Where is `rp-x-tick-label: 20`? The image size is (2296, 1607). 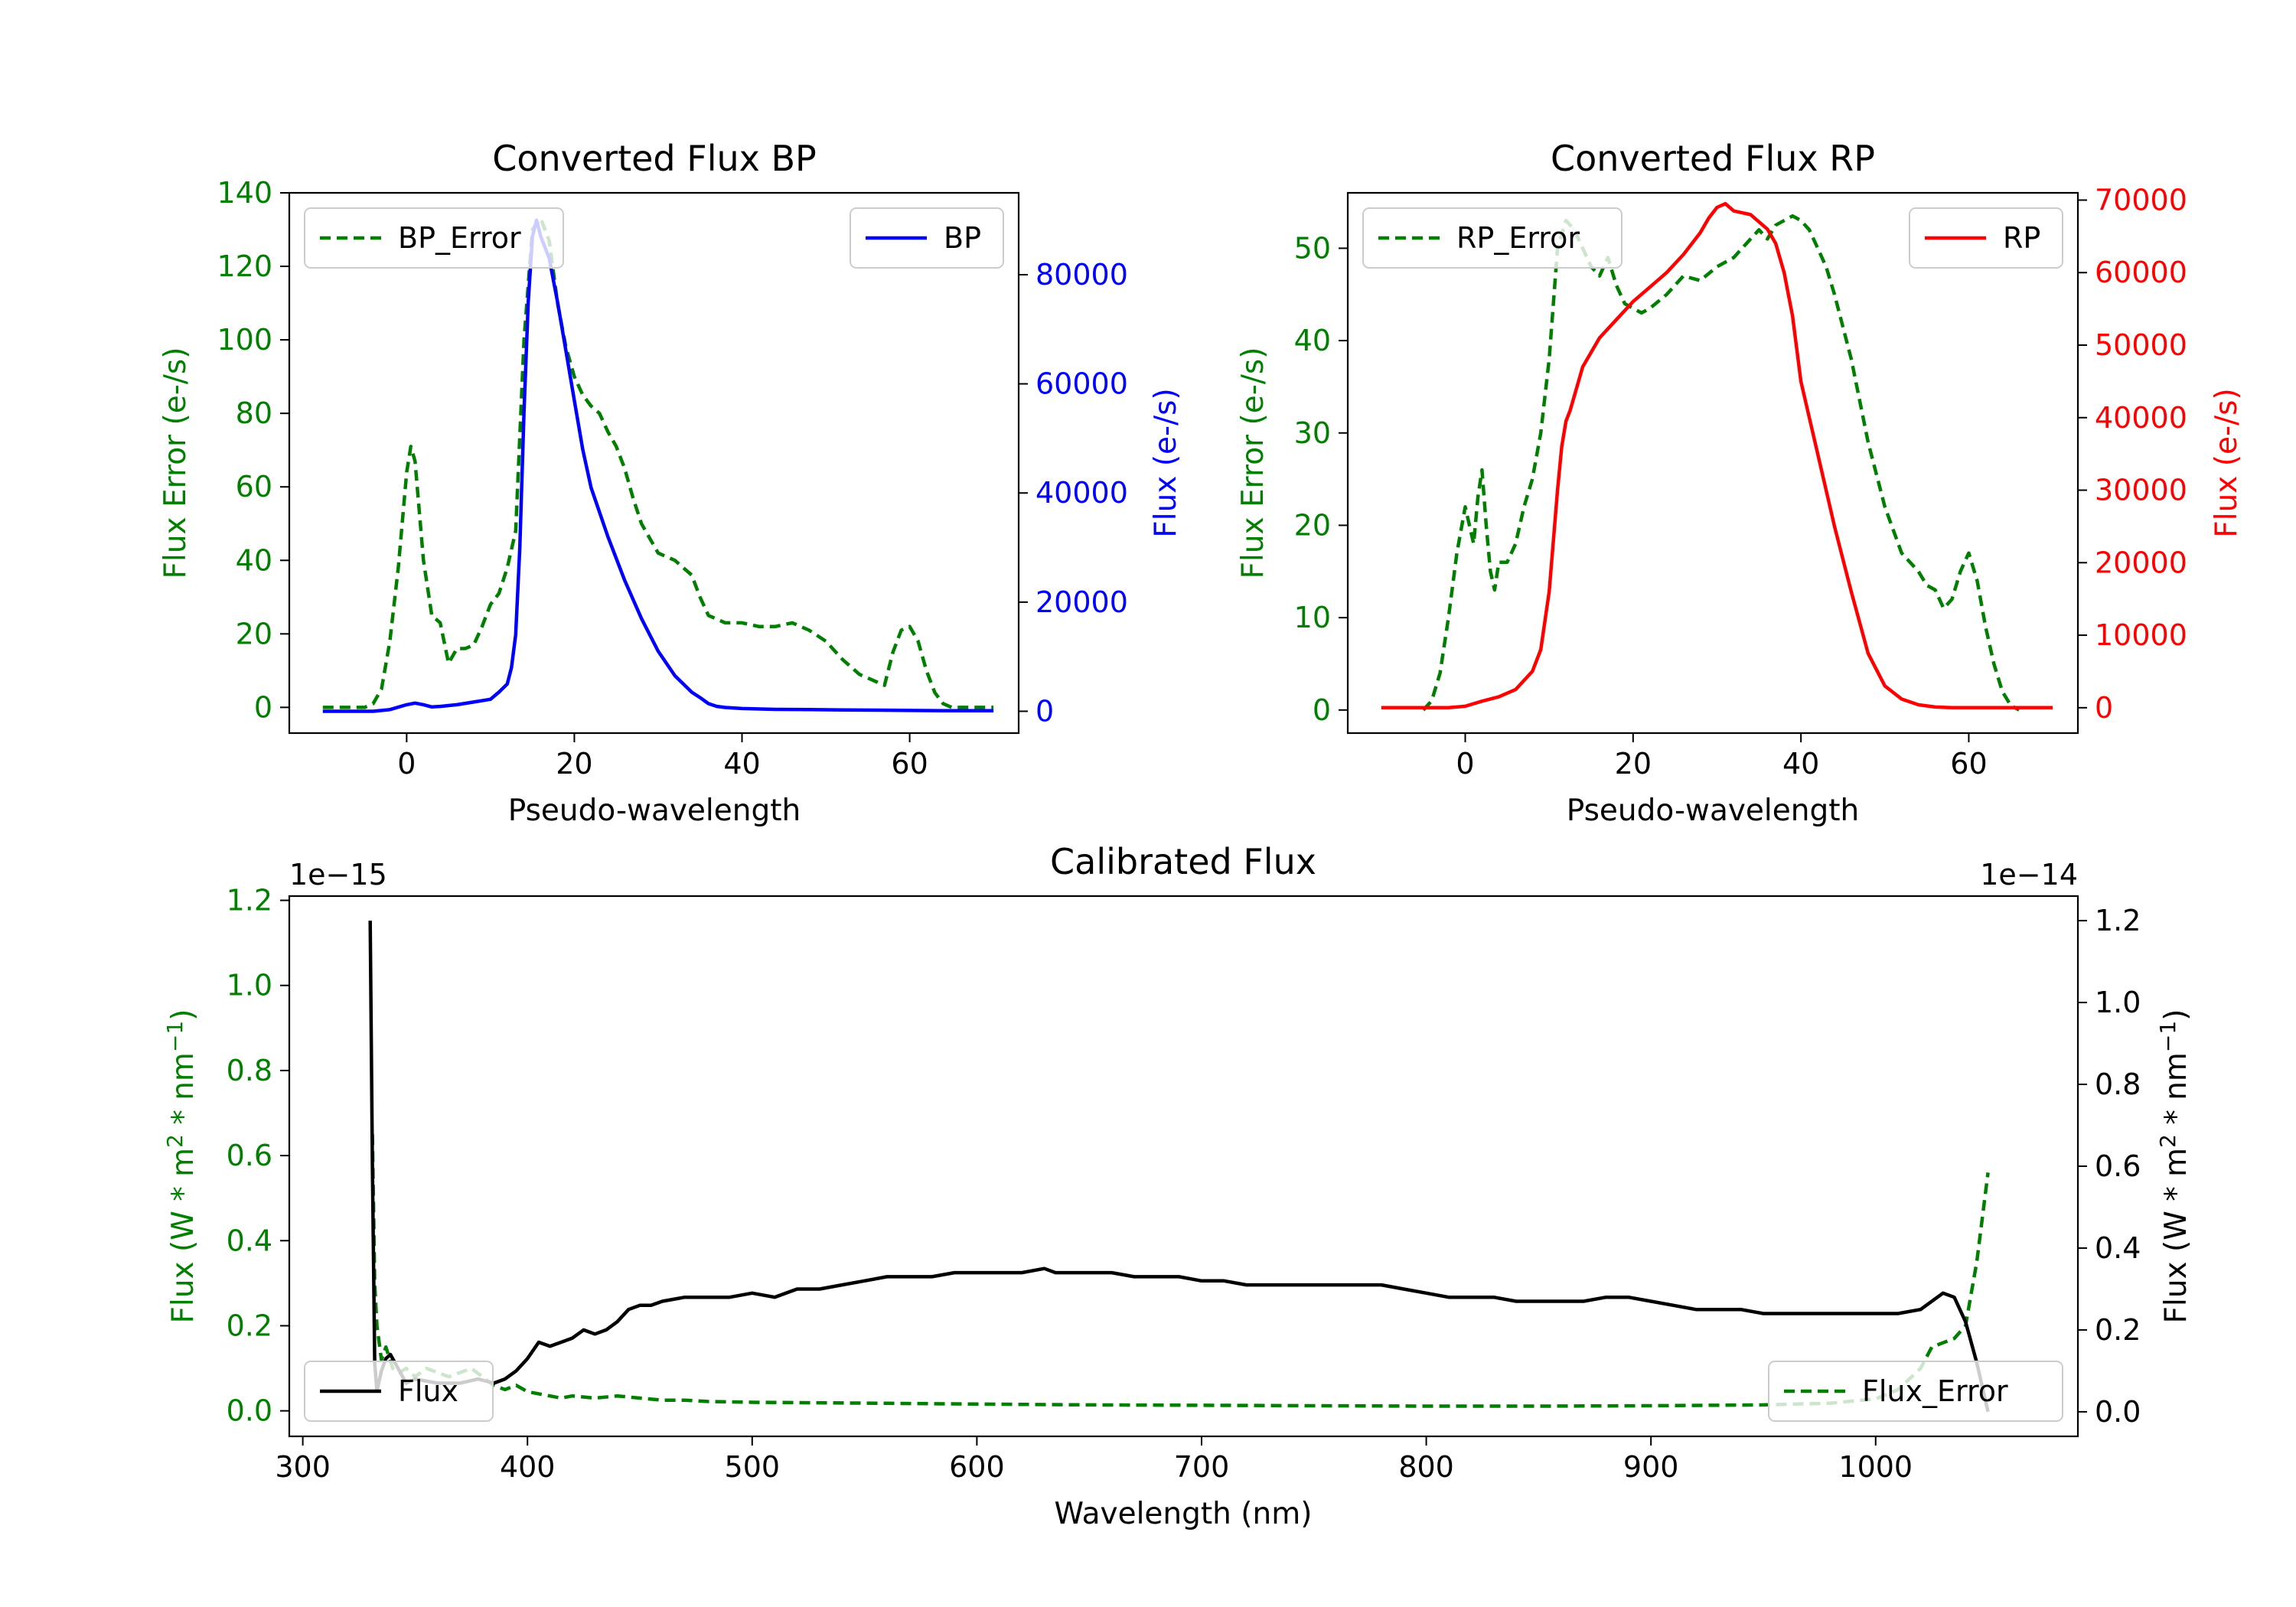
rp-x-tick-label: 20 is located at coordinates (1633, 764).